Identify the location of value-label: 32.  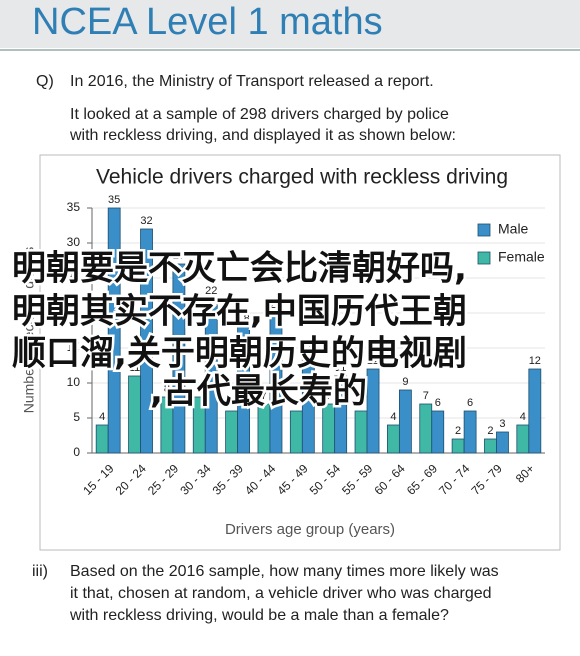
(146, 221).